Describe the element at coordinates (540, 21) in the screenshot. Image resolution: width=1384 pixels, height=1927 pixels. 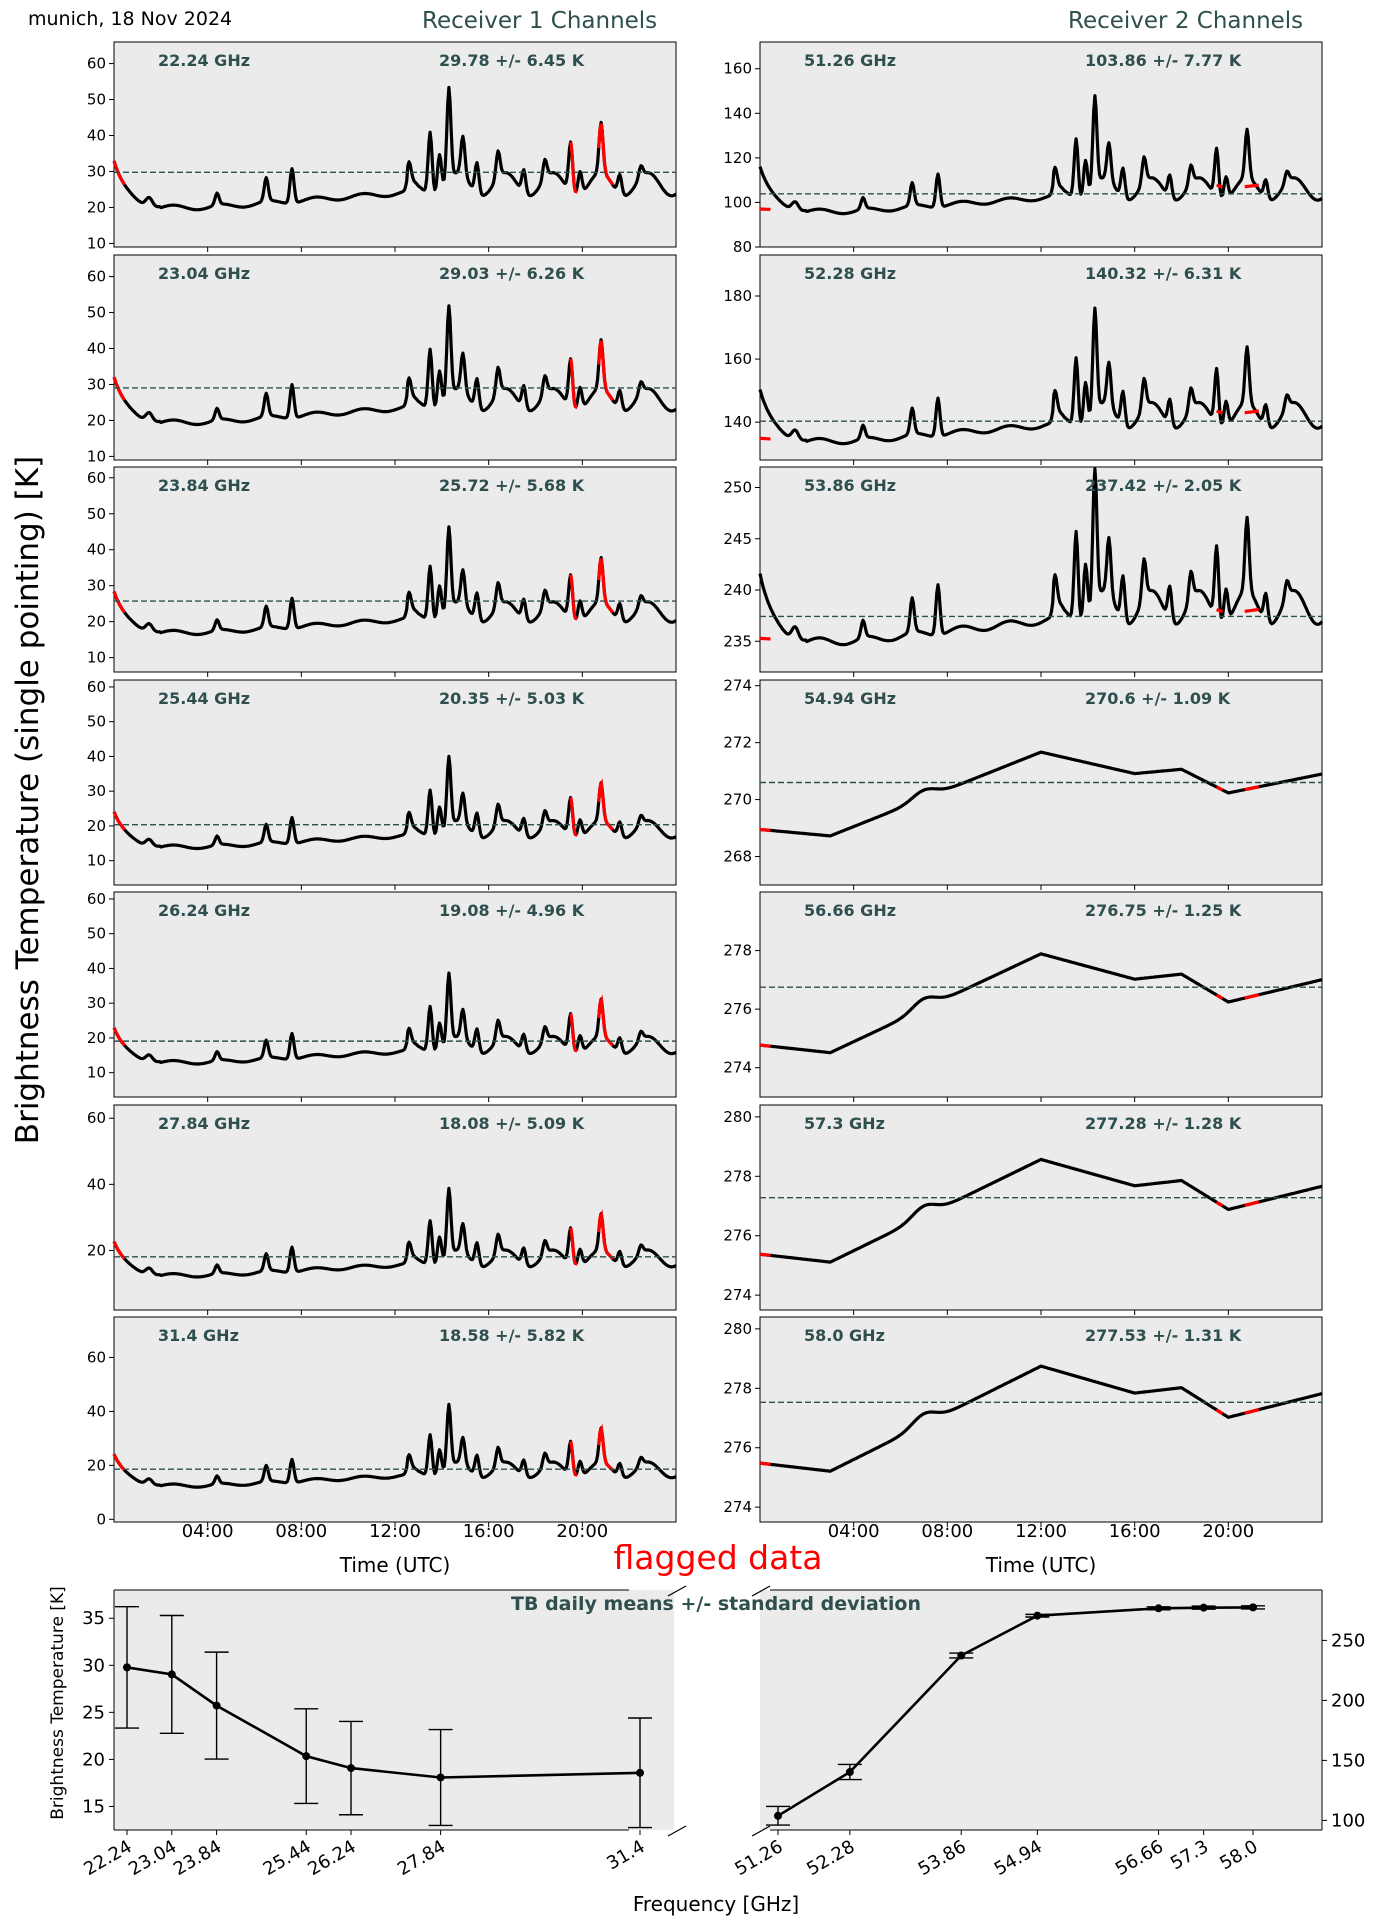
I see `receiver1-title: Receiver 1 Channels` at that location.